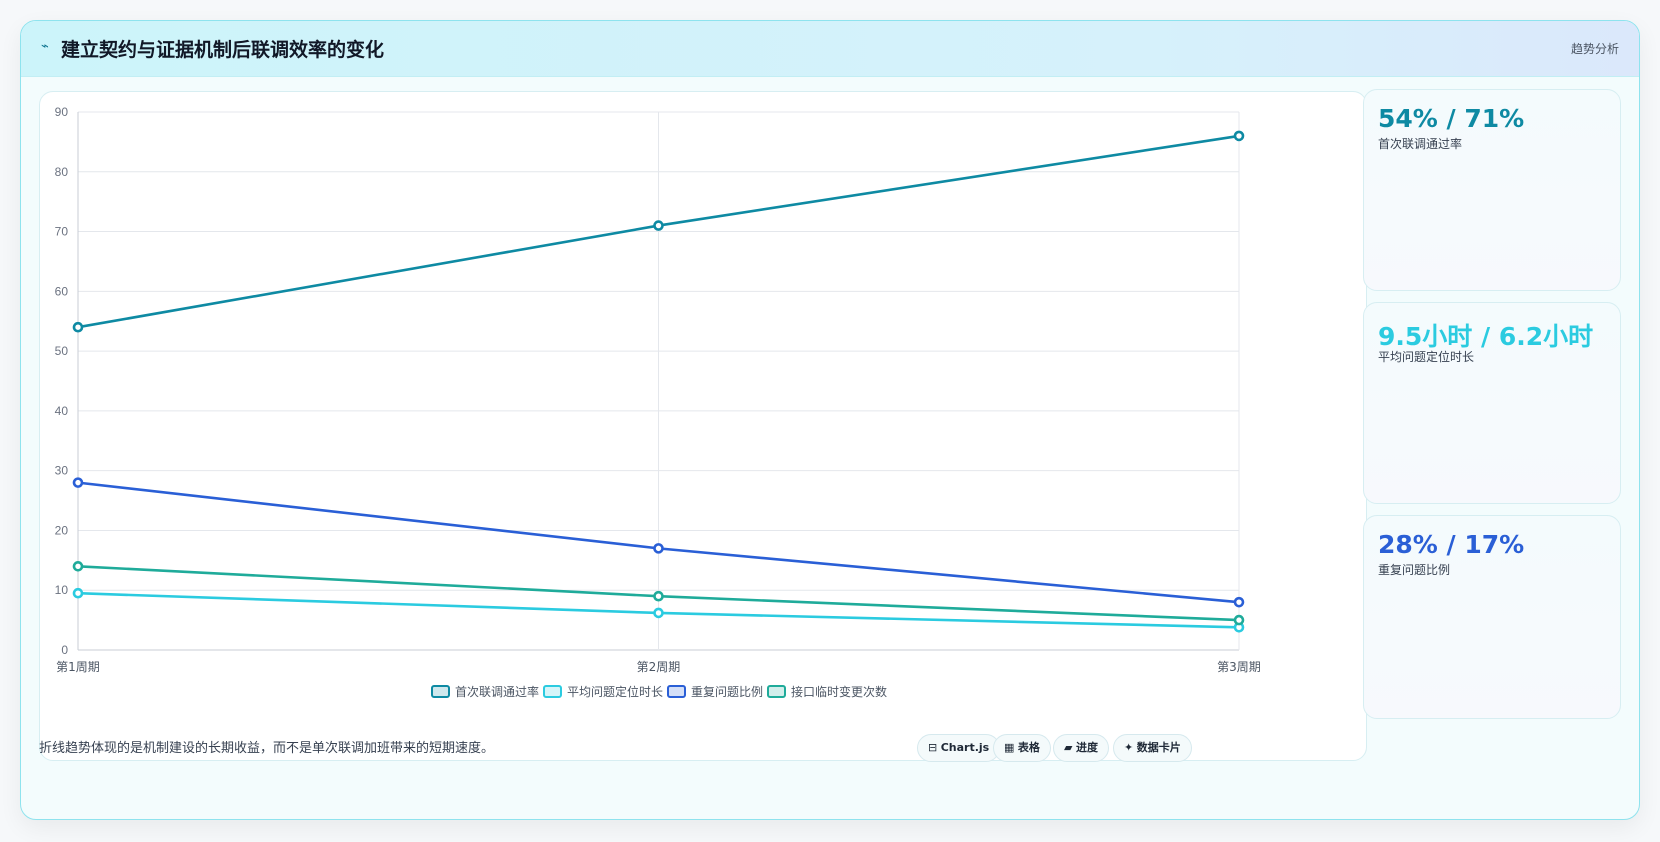 Image resolution: width=1660 pixels, height=842 pixels. I want to click on table-icon: ▦, so click(1009, 747).